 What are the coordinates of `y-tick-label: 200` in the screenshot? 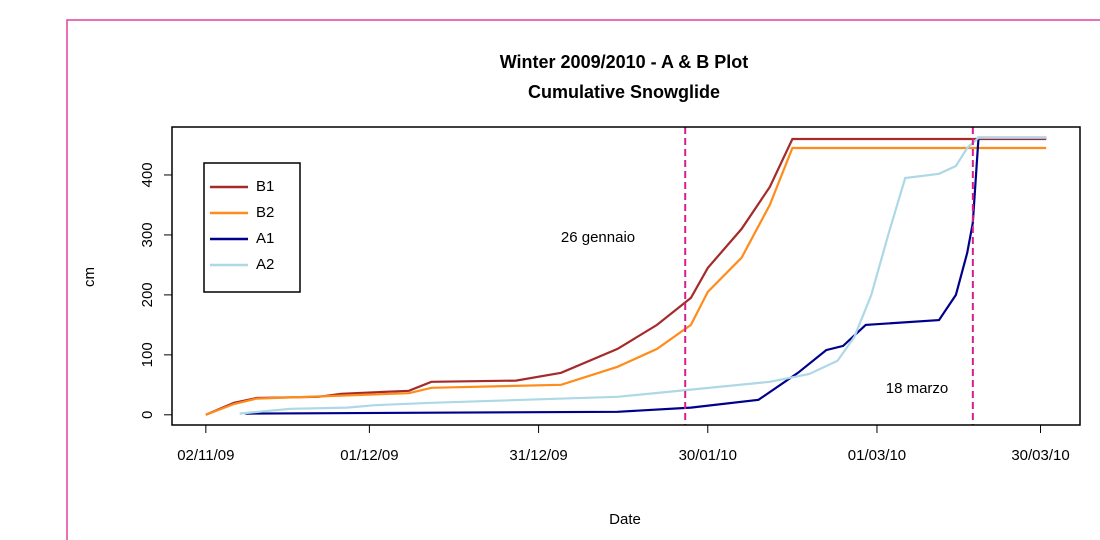 It's located at (147, 294).